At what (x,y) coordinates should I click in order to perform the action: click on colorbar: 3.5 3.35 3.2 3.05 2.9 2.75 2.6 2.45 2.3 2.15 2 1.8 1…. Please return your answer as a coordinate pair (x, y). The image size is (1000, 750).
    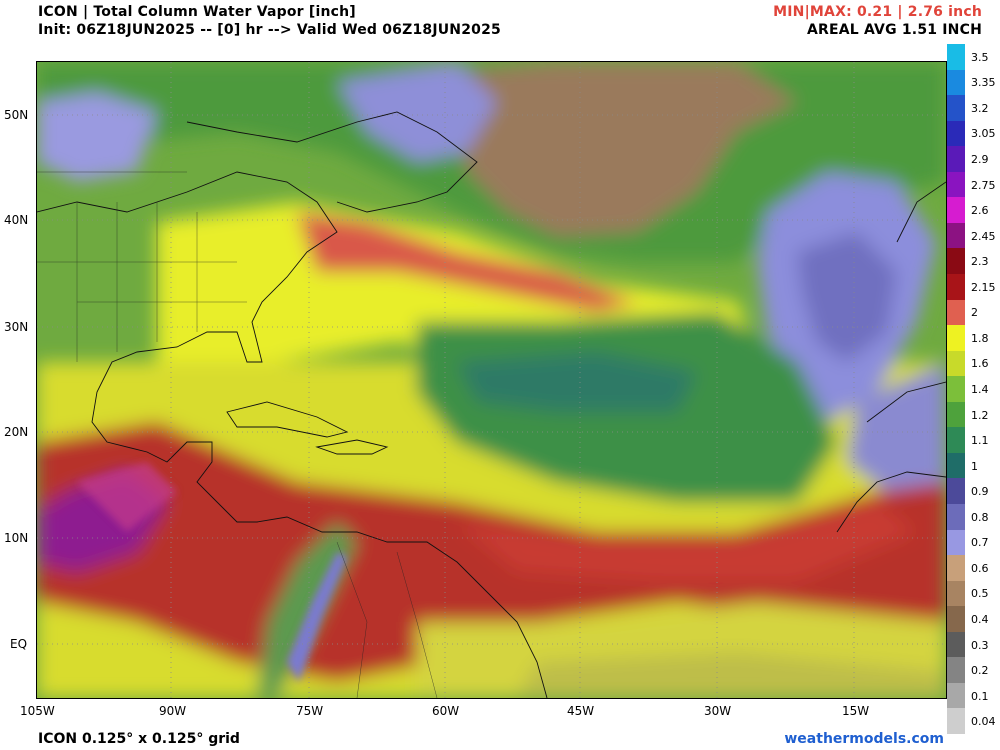
    Looking at the image, I should click on (971, 389).